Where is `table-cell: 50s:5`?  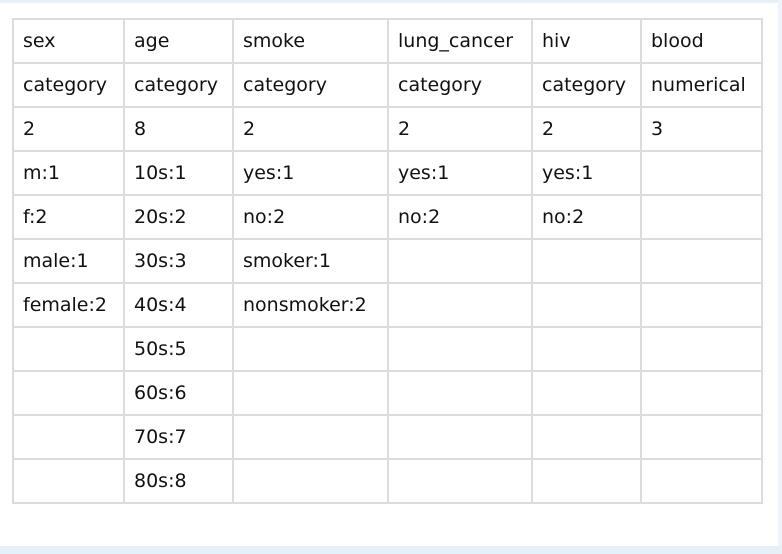 table-cell: 50s:5 is located at coordinates (178, 349).